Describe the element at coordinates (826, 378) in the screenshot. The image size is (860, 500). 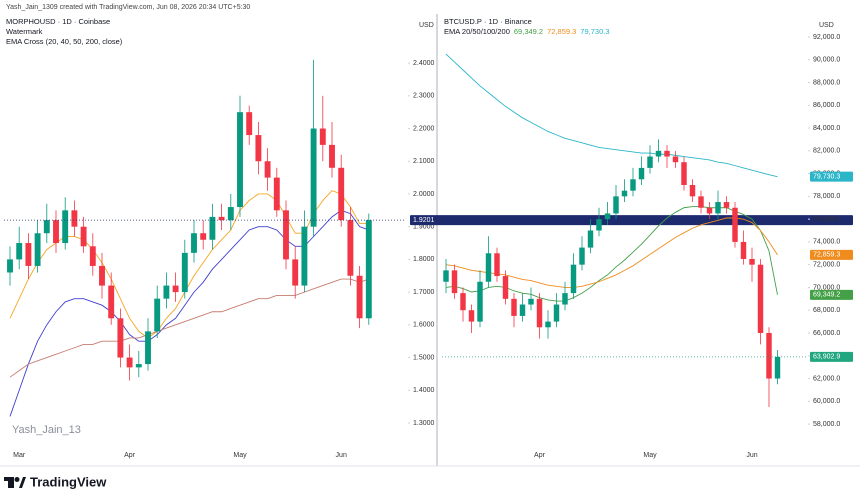
I see `y-tick-label: 62,000.0` at that location.